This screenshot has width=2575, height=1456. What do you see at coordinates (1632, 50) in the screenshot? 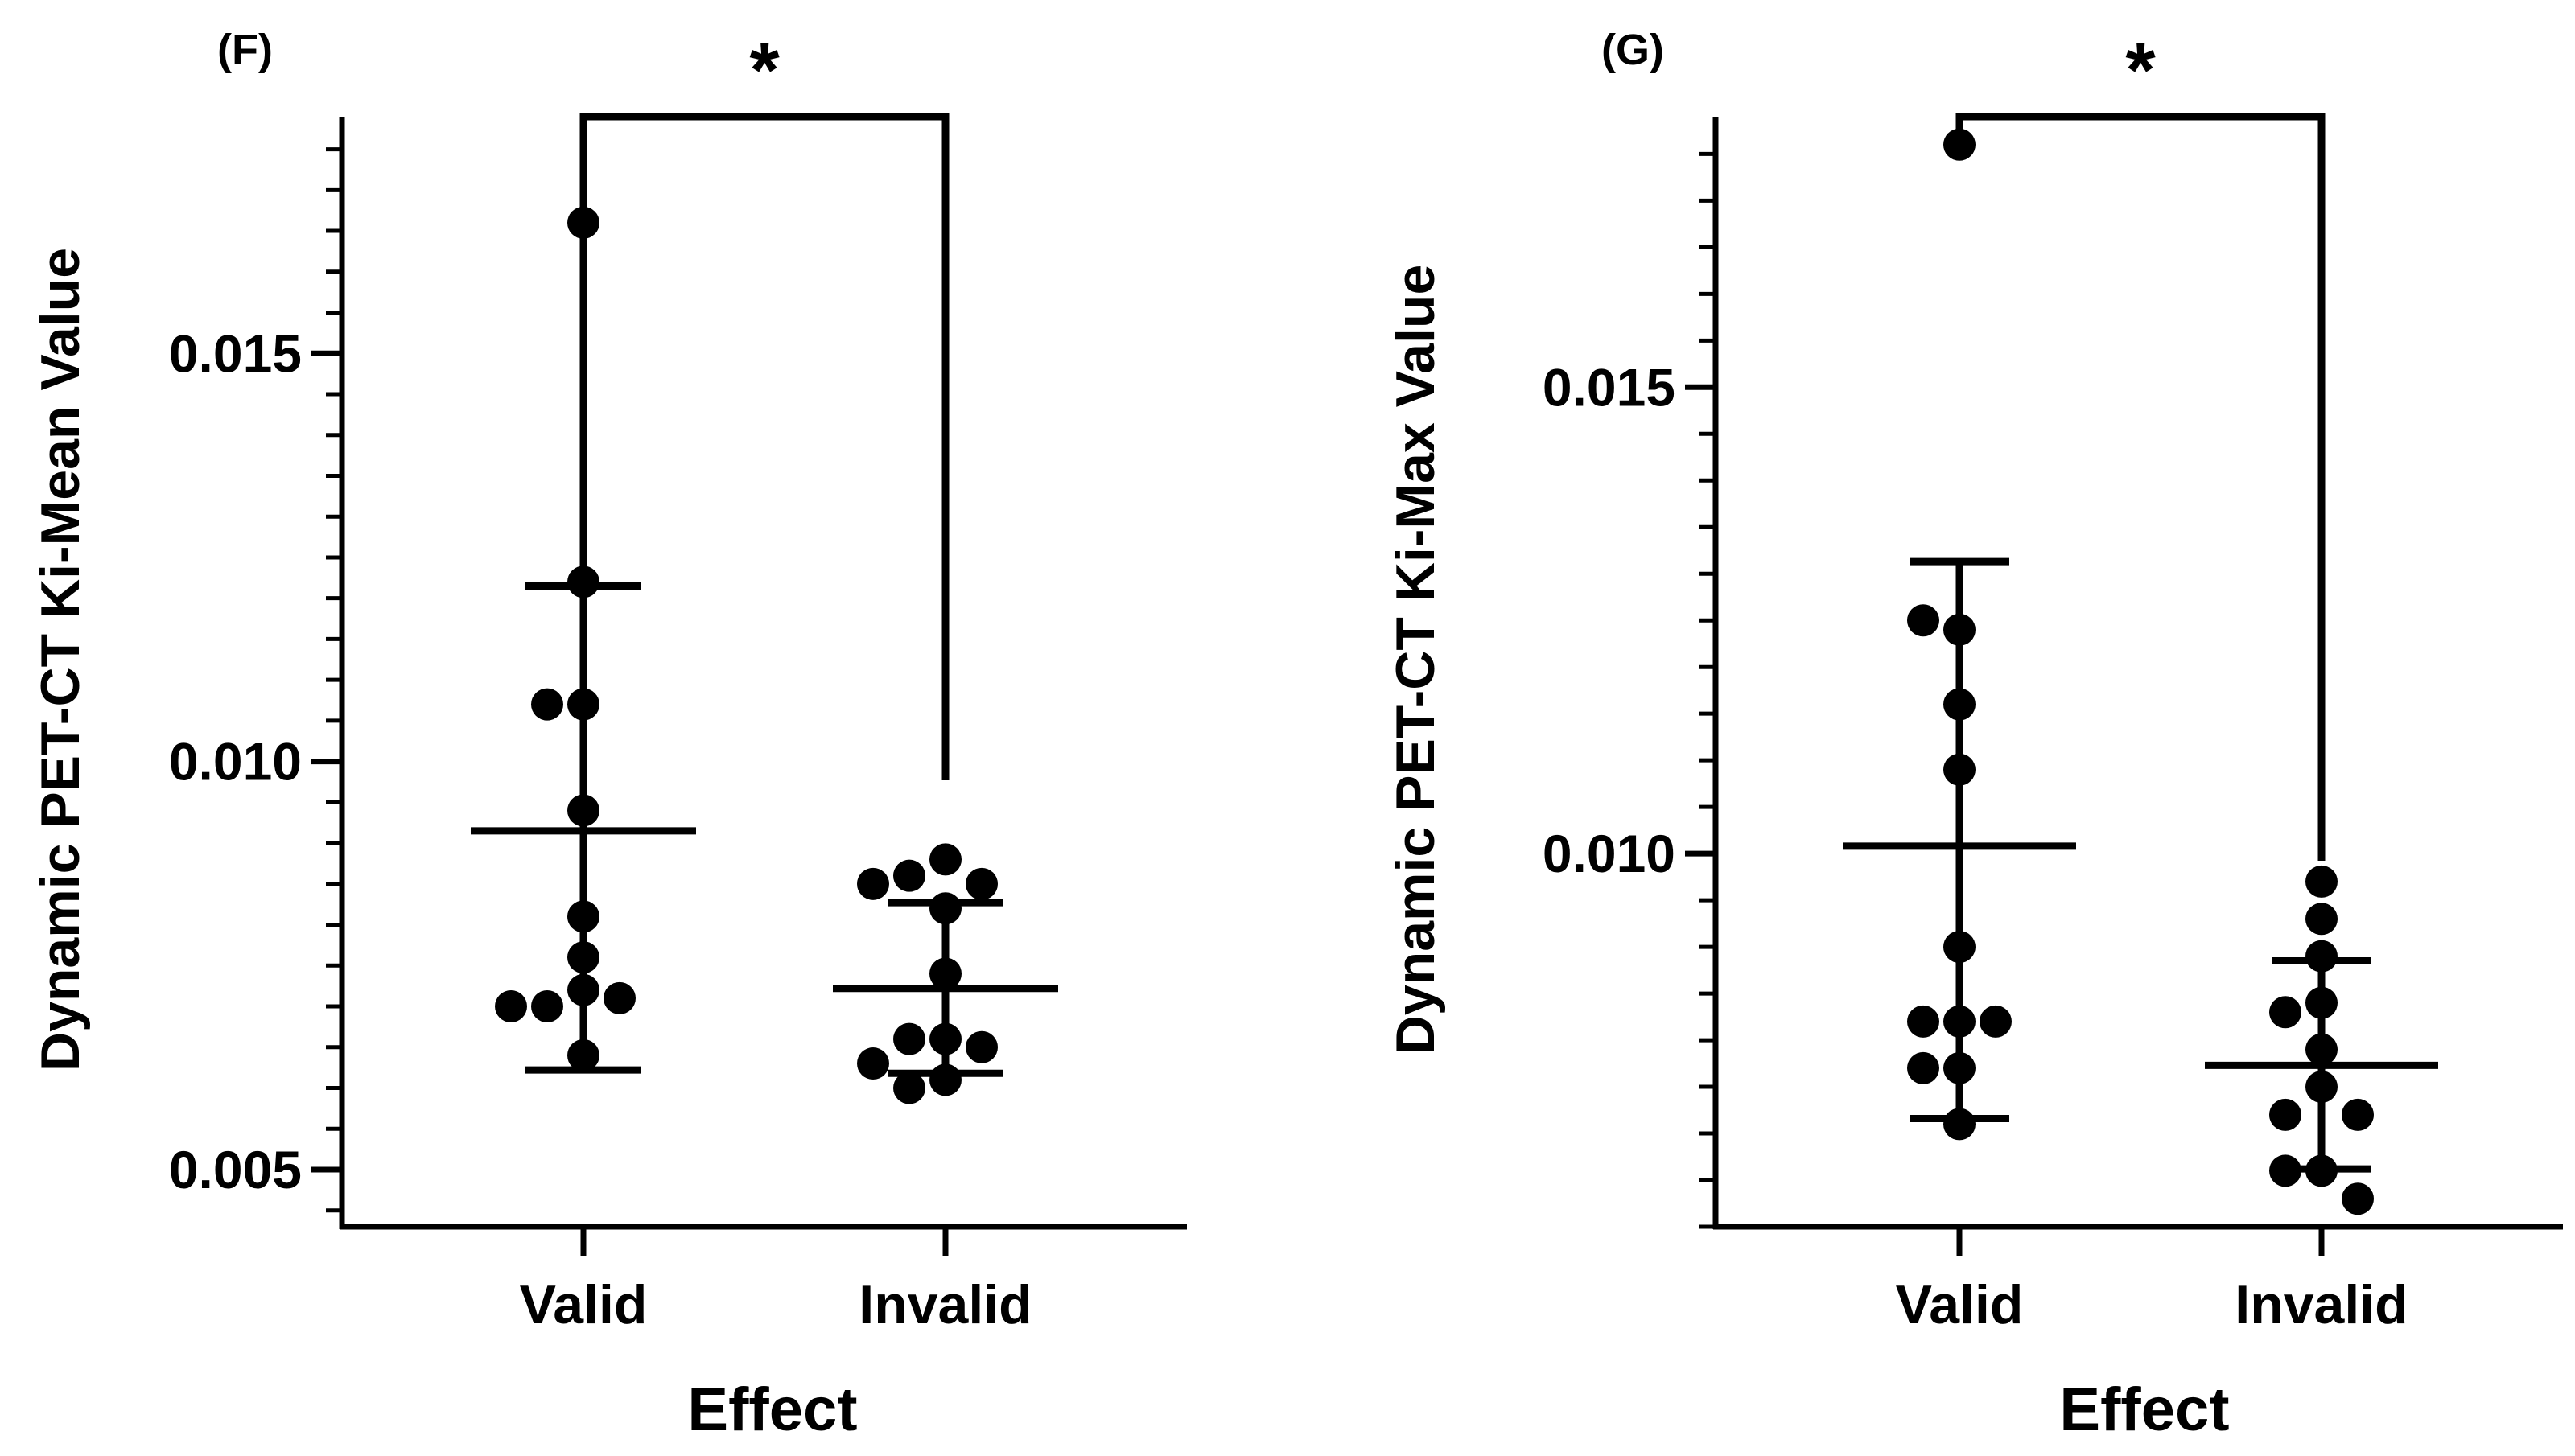
I see `panel-label: (G)` at bounding box center [1632, 50].